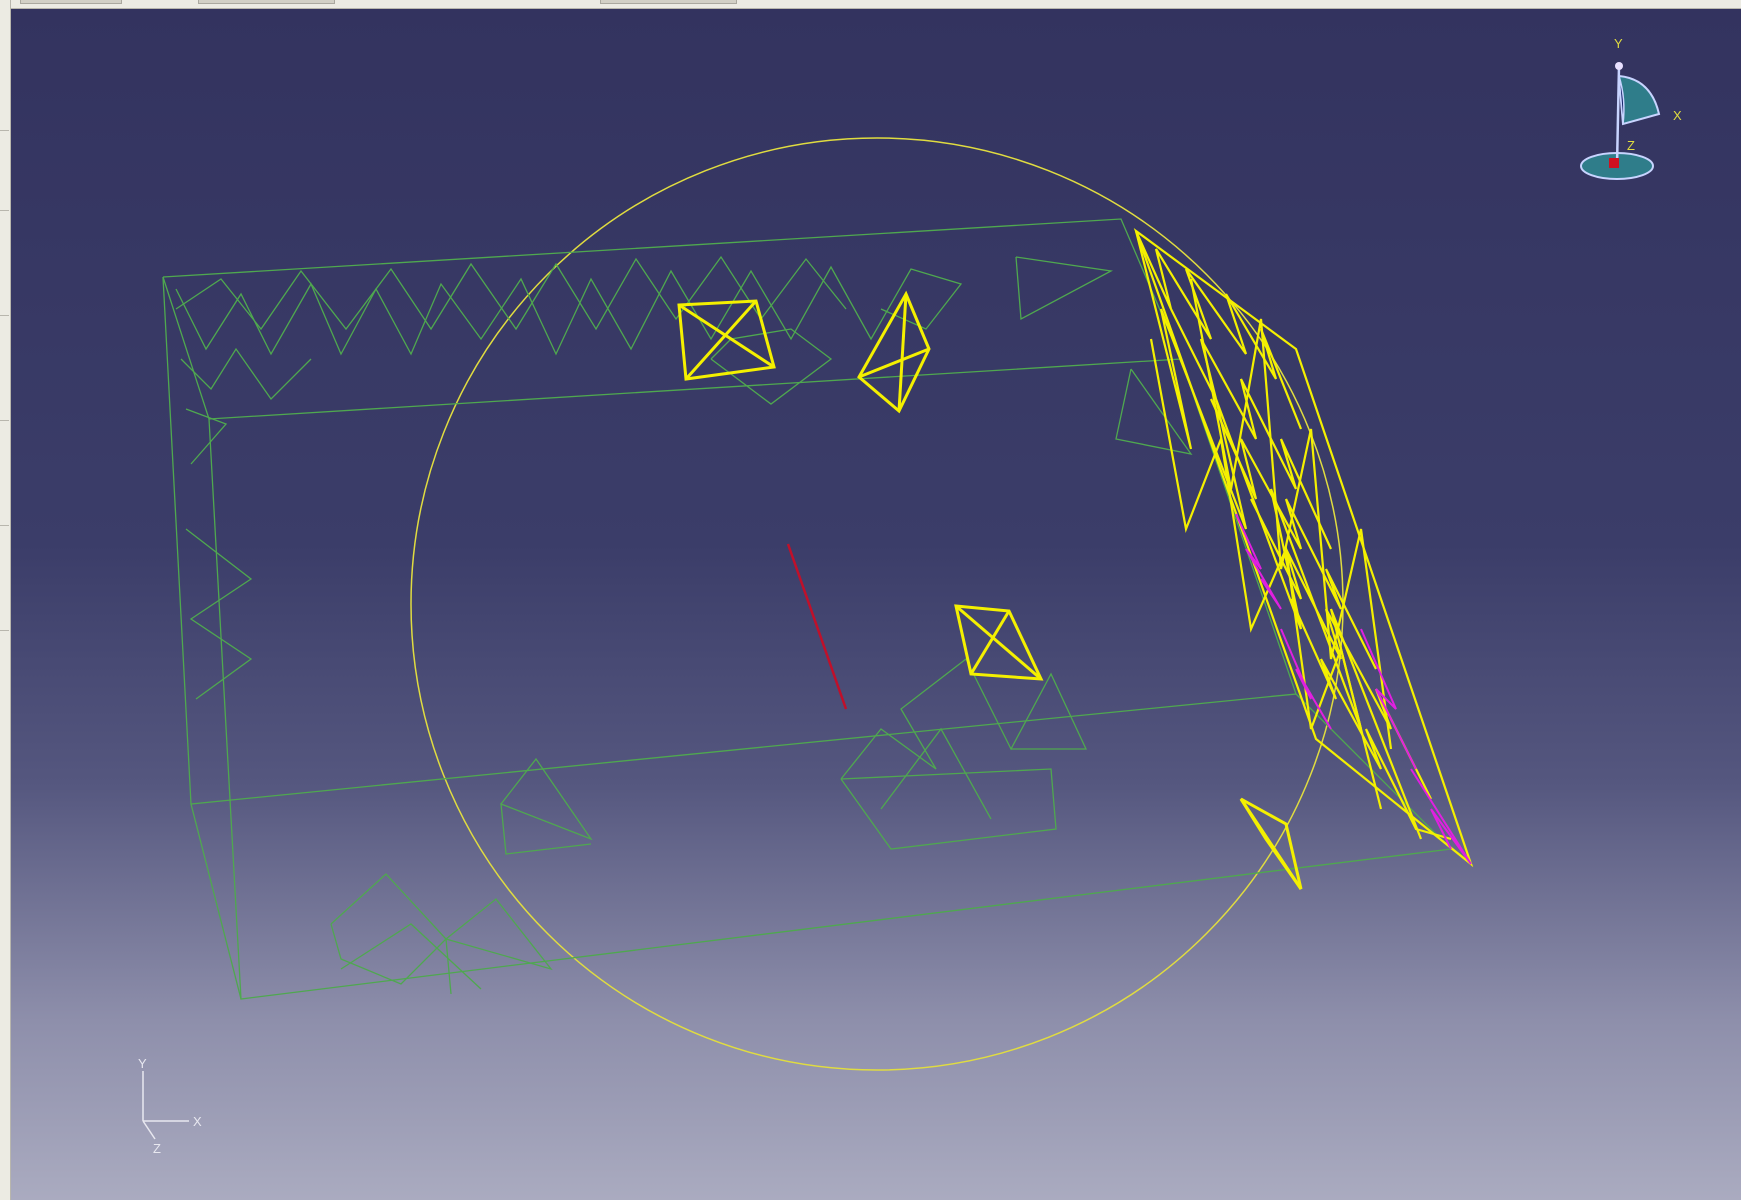 The height and width of the screenshot is (1200, 1741). What do you see at coordinates (1618, 43) in the screenshot?
I see `compass-label-y: Y` at bounding box center [1618, 43].